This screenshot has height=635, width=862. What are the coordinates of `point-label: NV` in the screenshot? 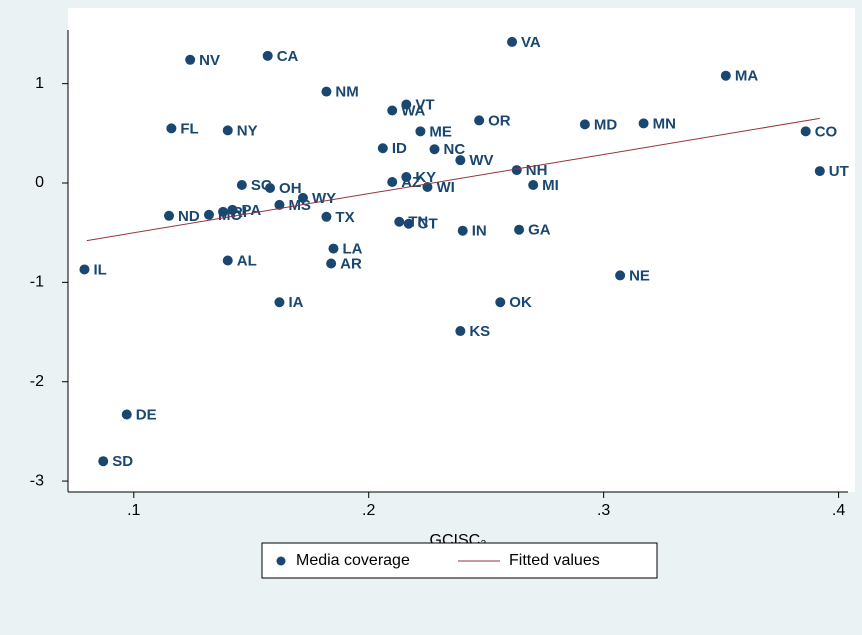 It's located at (209, 60).